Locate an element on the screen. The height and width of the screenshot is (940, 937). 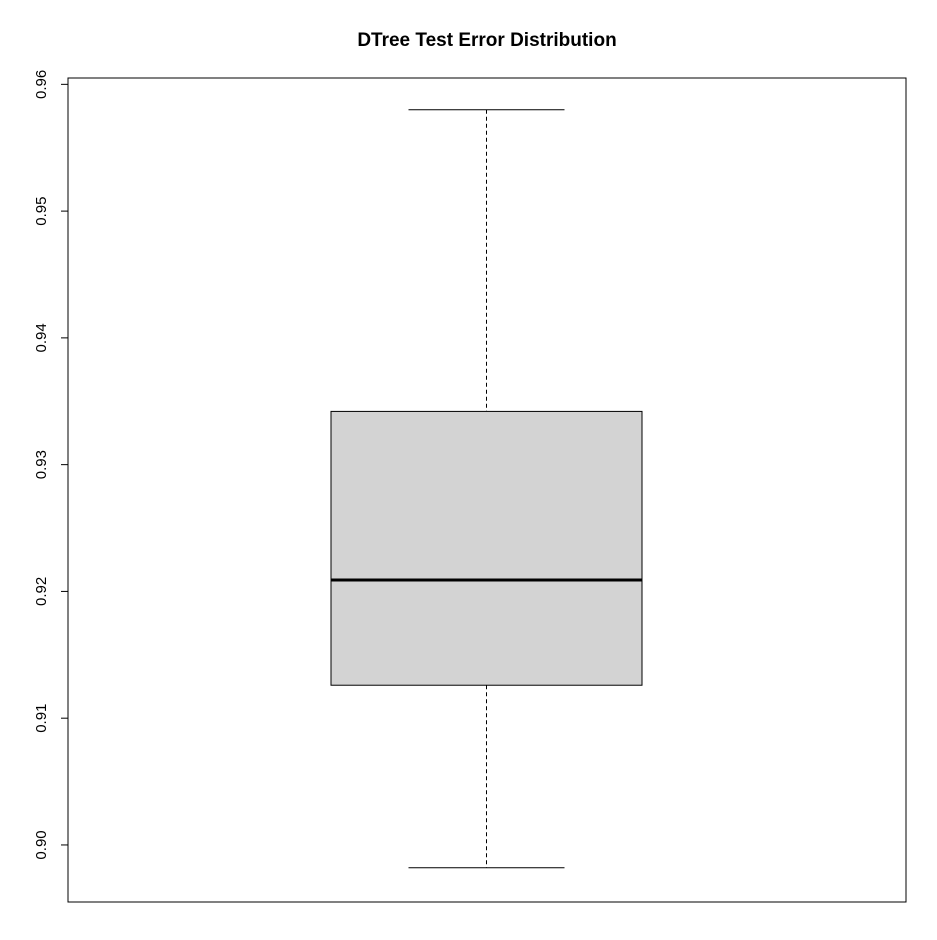
y-tick-label: 0.91 is located at coordinates (41, 718).